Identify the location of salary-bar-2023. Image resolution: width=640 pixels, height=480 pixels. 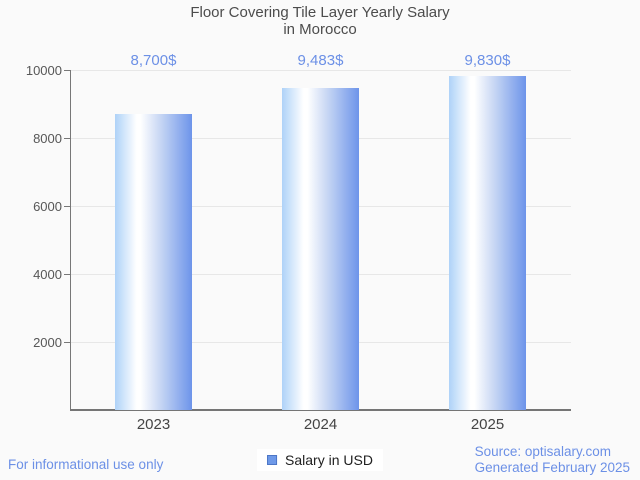
(153, 262).